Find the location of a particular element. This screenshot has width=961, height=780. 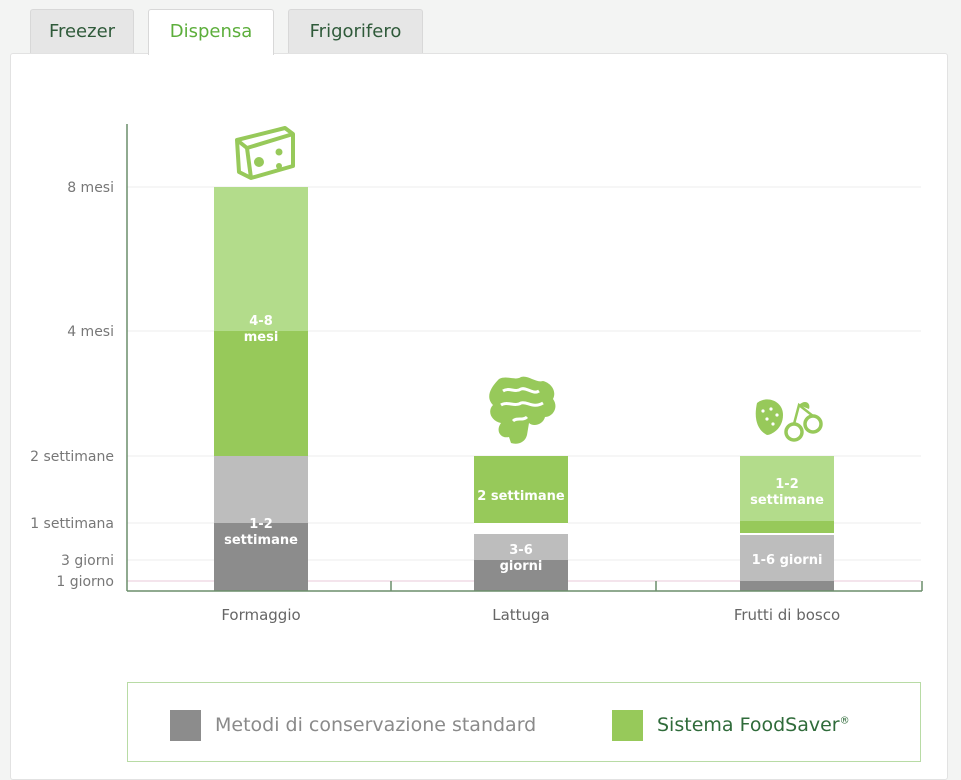

bar-frutti-di-bosco-foodsaver is located at coordinates (787, 489).